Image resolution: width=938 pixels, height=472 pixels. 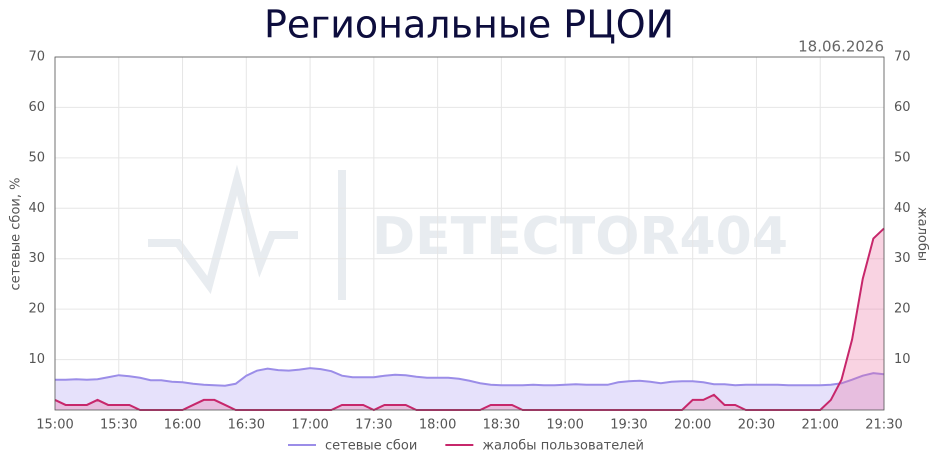 I want to click on x-tick-label: 20:00, so click(x=692, y=425).